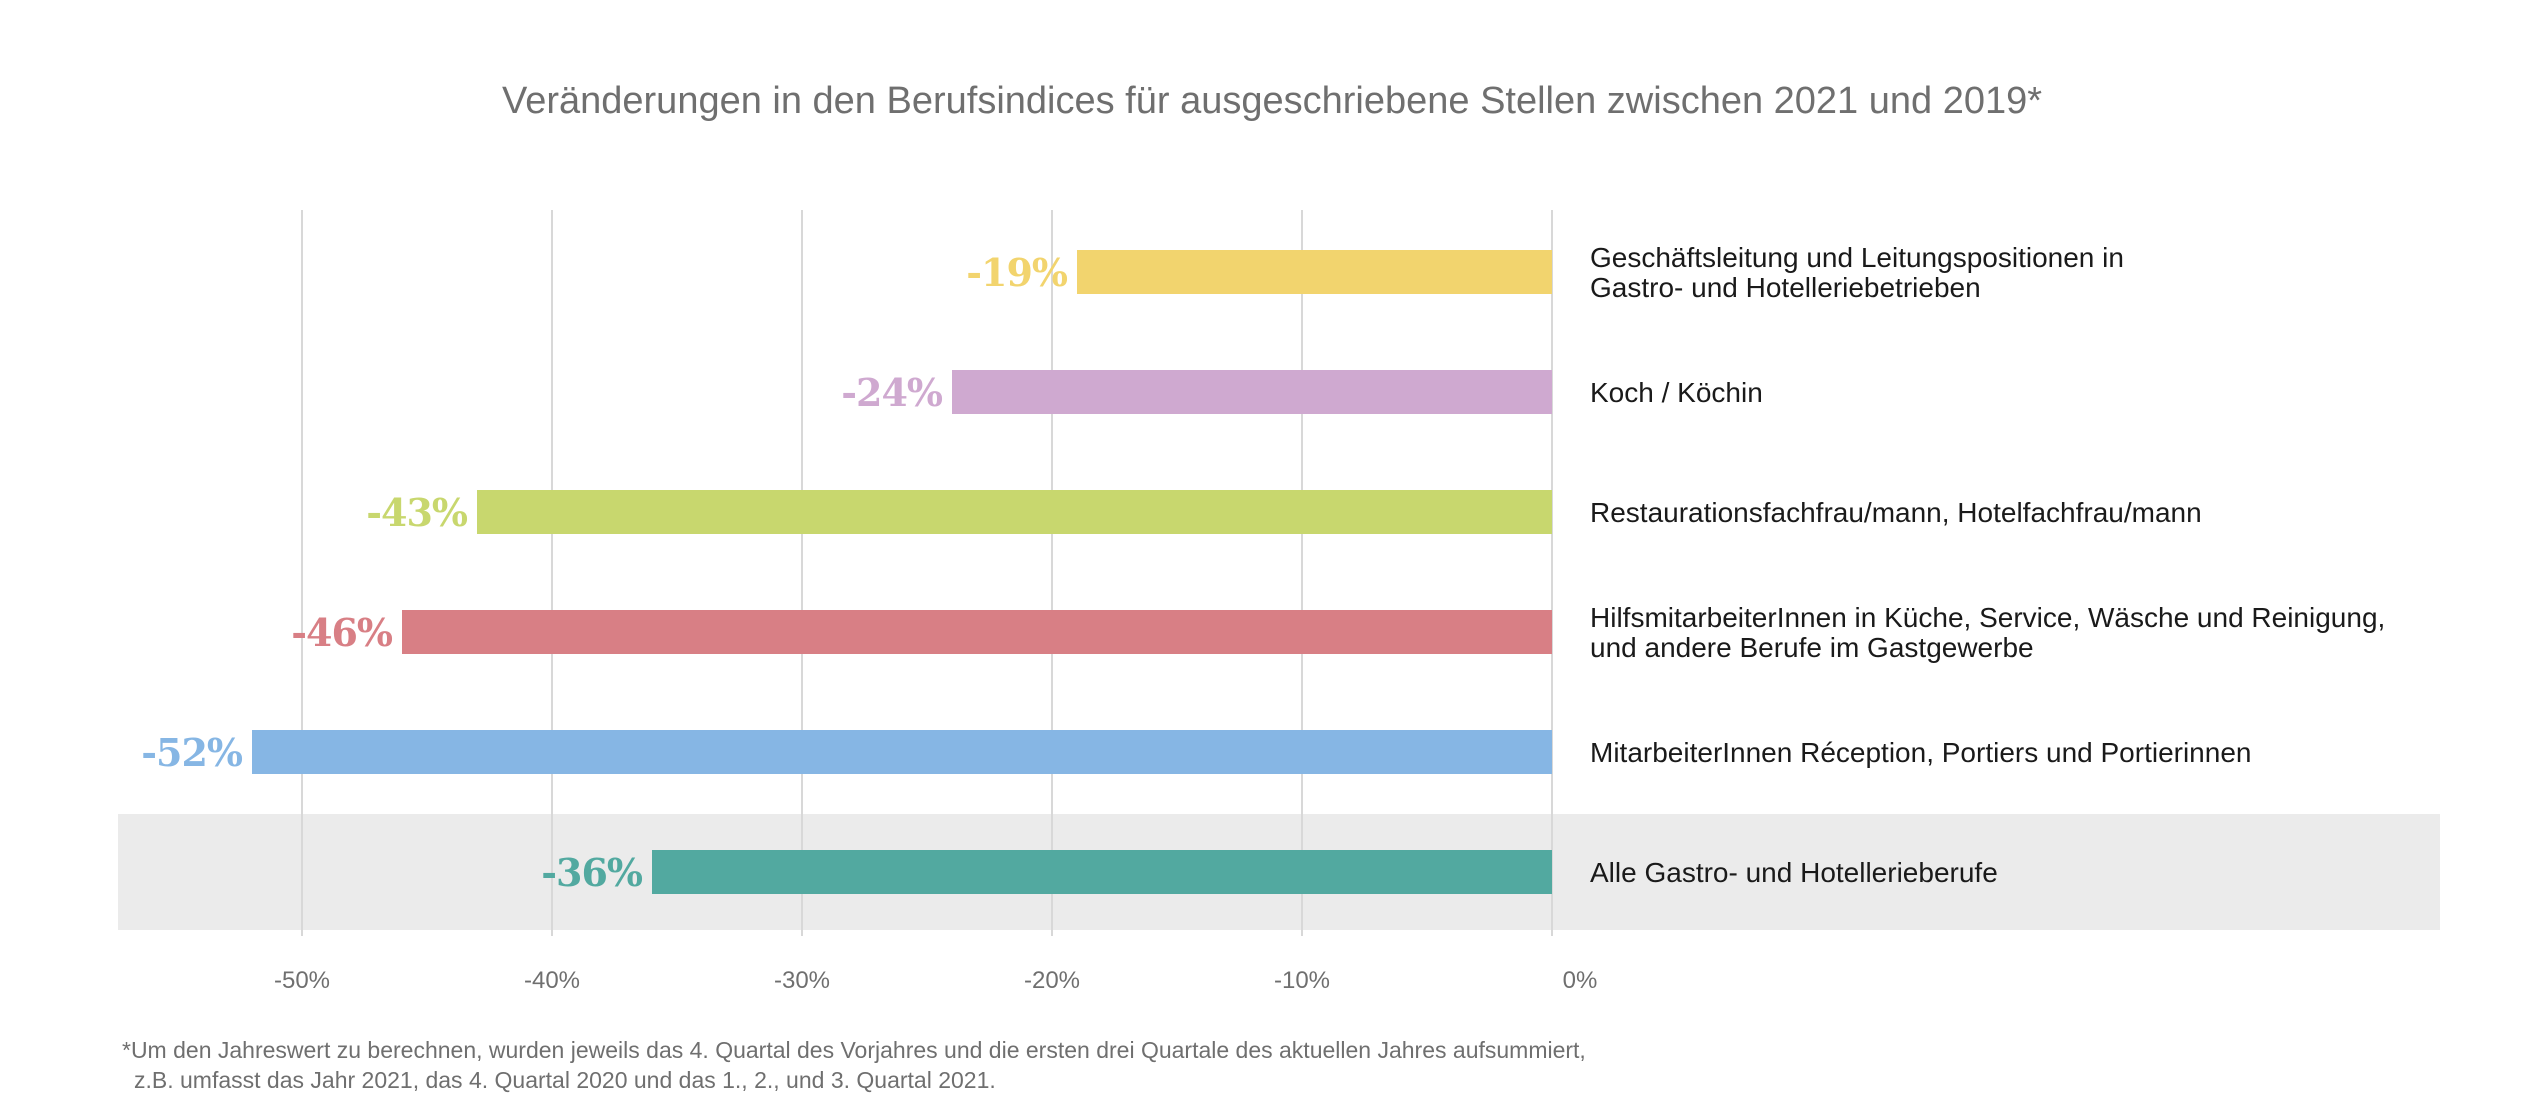  Describe the element at coordinates (417, 512) in the screenshot. I see `value-label: -43%` at that location.